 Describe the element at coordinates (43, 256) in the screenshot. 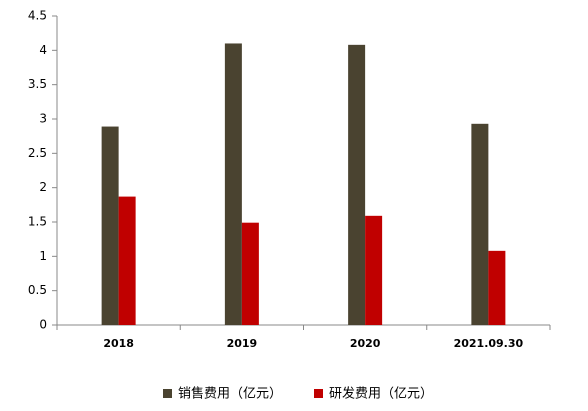

I see `y-tick-label: 1` at that location.